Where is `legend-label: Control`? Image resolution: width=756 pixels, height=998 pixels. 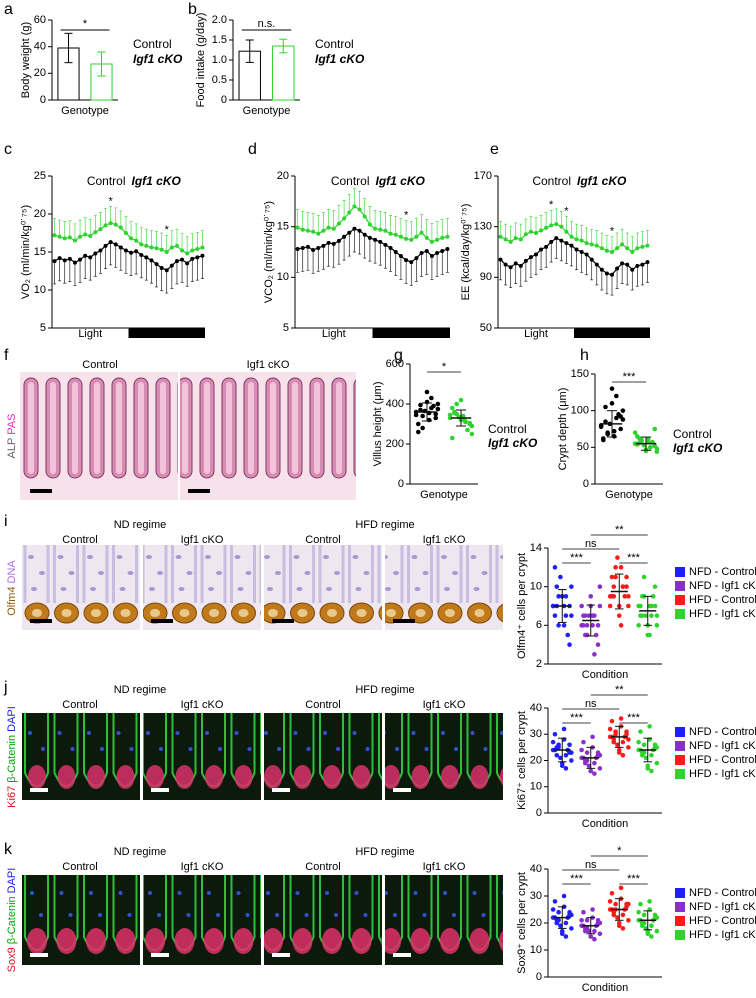 legend-label: Control is located at coordinates (152, 44).